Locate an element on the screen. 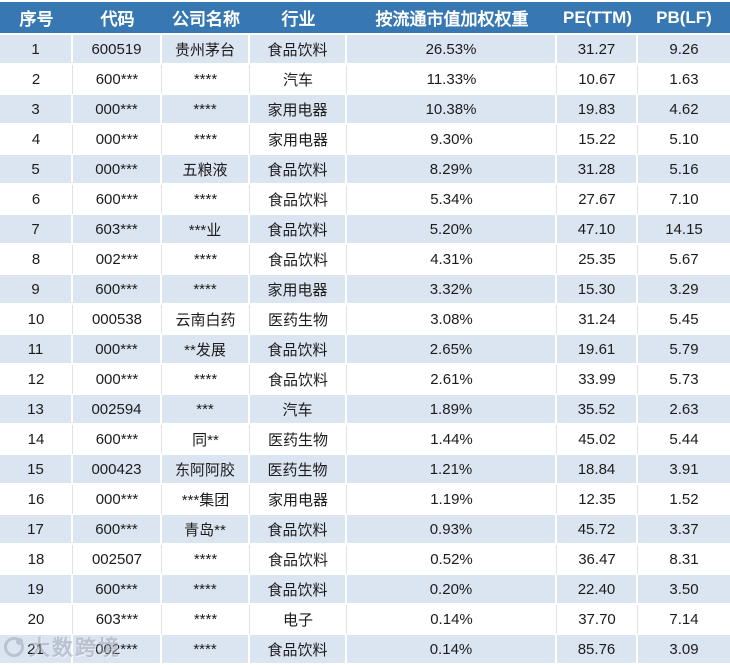  cell-pe: 35.52 is located at coordinates (597, 410).